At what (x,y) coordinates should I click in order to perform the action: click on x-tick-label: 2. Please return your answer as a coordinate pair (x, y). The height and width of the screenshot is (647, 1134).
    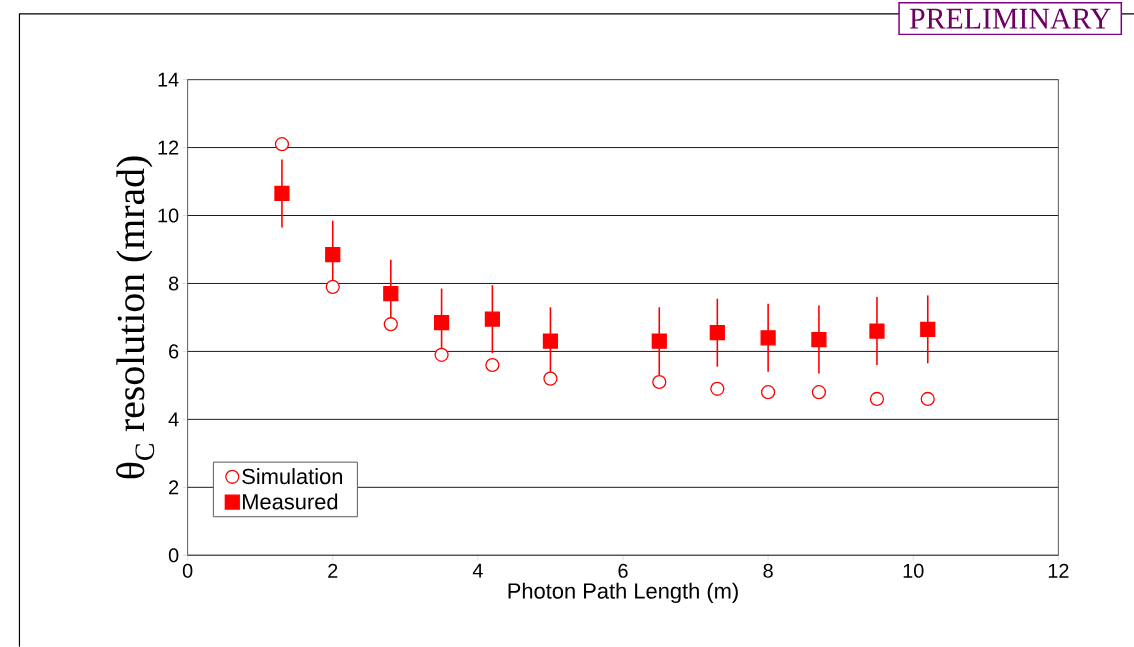
    Looking at the image, I should click on (333, 570).